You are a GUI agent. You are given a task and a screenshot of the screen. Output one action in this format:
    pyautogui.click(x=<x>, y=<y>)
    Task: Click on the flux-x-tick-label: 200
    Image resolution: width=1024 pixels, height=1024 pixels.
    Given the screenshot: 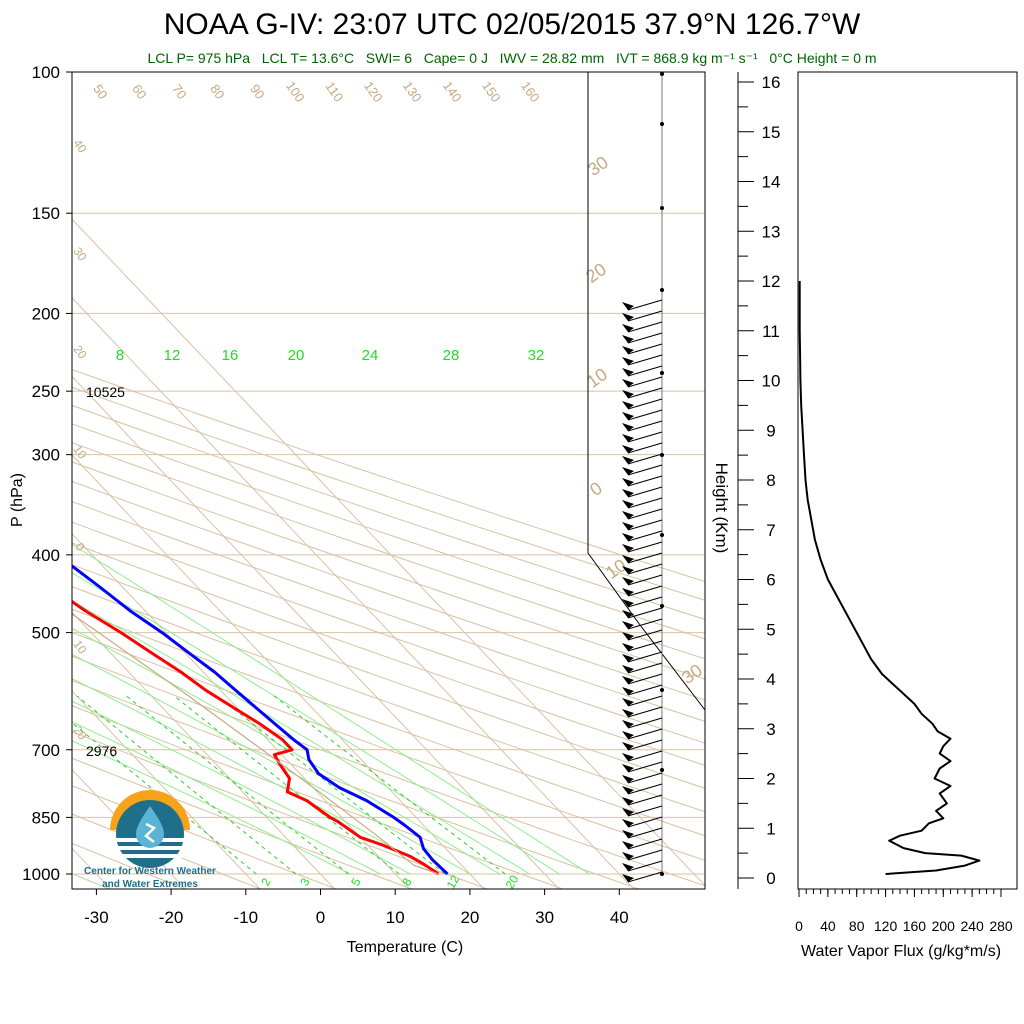 What is the action you would take?
    pyautogui.click(x=944, y=926)
    